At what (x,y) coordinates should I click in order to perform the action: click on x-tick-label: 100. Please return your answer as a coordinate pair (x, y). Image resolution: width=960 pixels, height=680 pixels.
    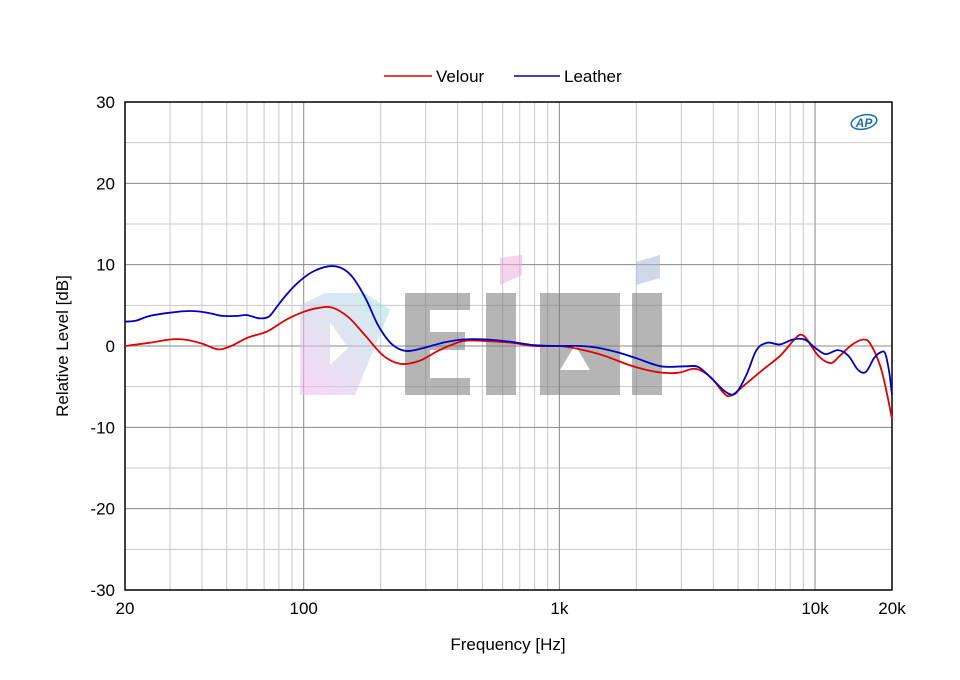
    Looking at the image, I should click on (304, 608).